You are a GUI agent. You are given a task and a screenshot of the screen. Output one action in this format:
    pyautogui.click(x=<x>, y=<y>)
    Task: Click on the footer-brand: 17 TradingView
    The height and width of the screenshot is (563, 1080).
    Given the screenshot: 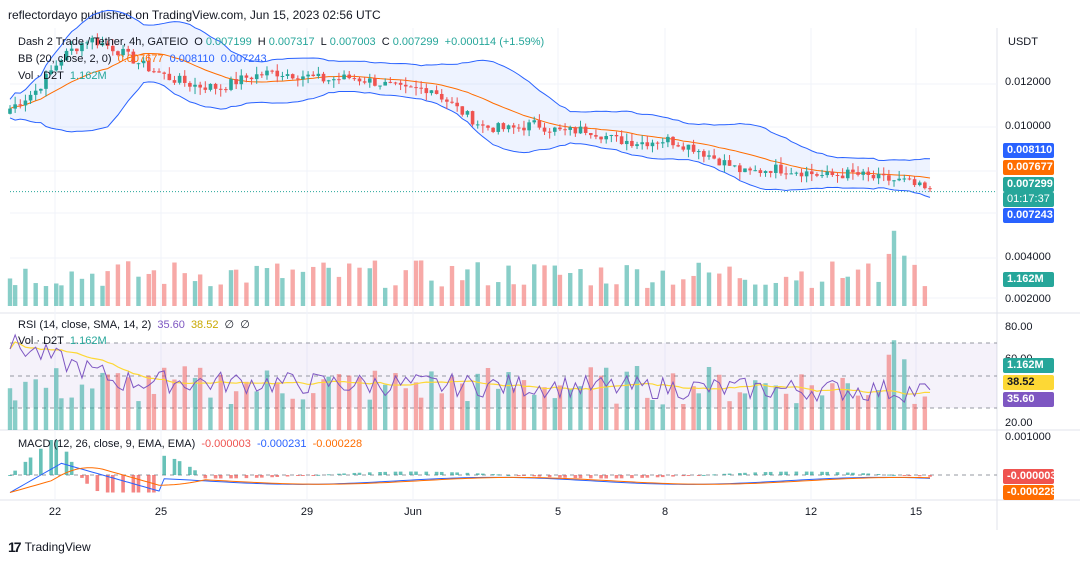 What is the action you would take?
    pyautogui.click(x=49, y=547)
    